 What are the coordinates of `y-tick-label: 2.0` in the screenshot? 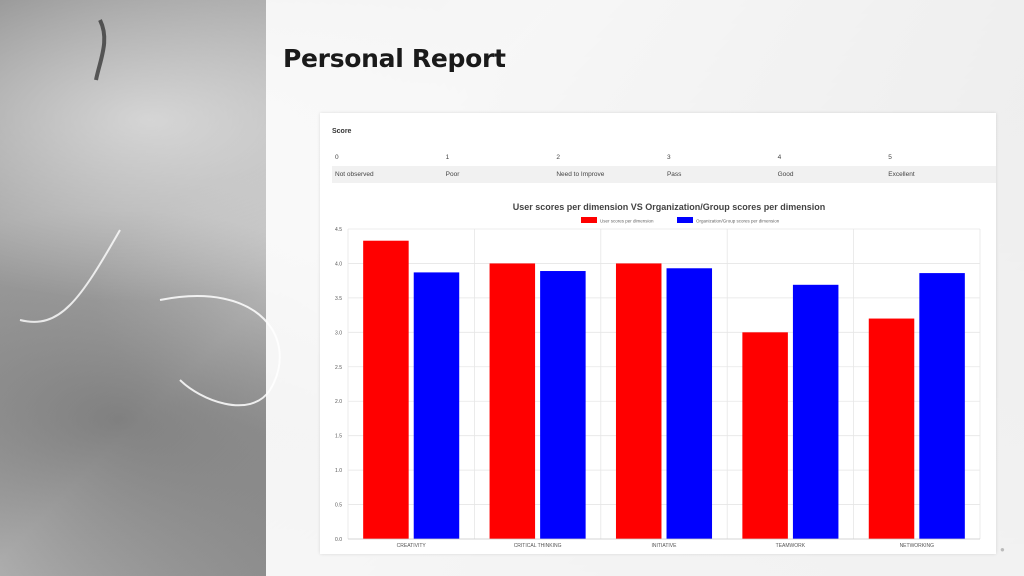 It's located at (338, 402).